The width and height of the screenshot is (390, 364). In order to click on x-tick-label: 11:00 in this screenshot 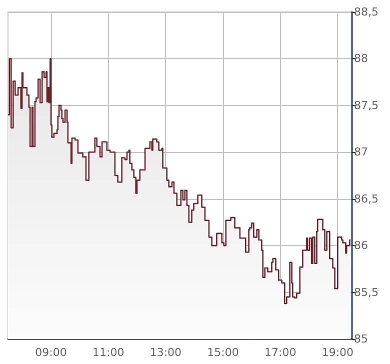, I will do `click(108, 352)`.